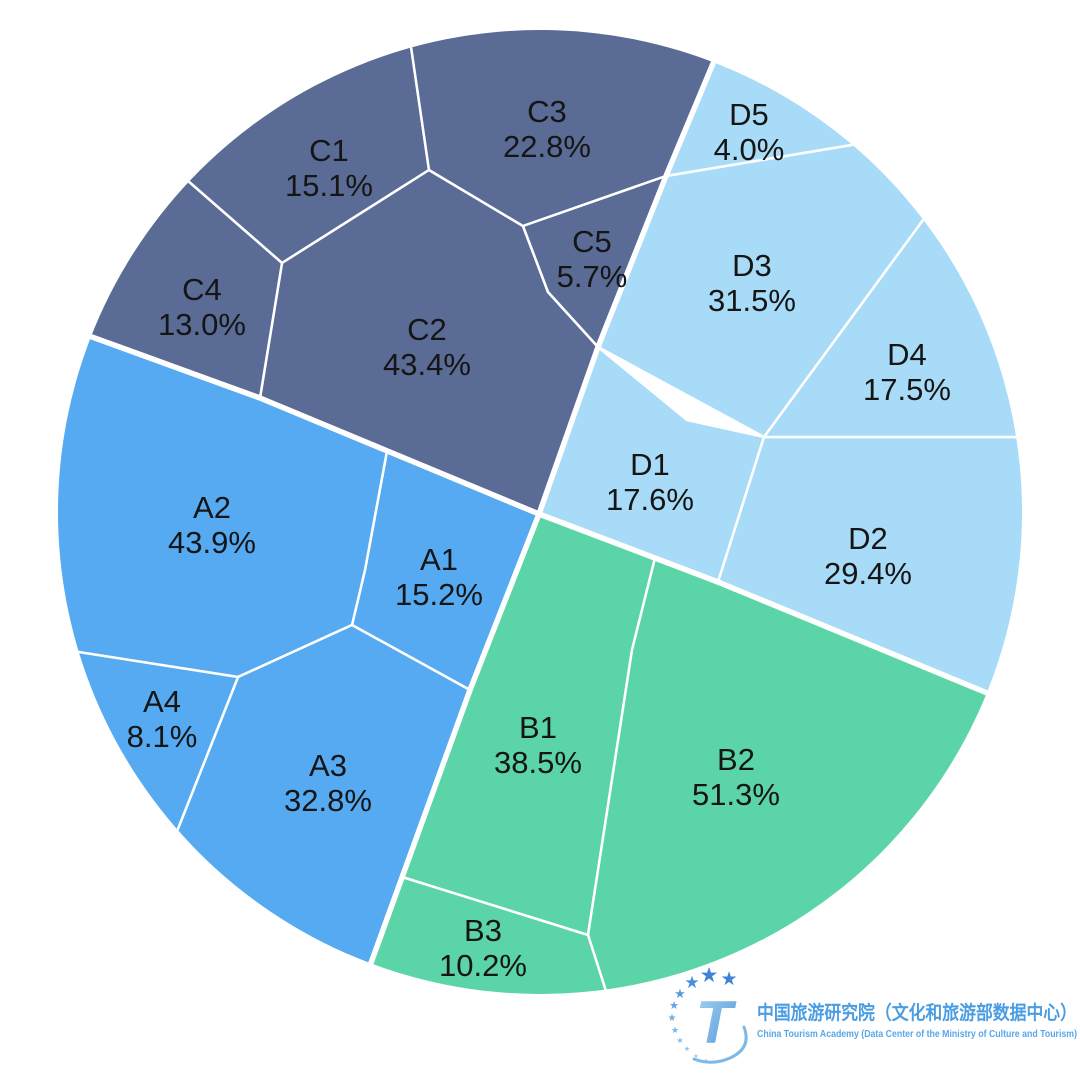  Describe the element at coordinates (720, 1044) in the screenshot. I see `logo-swoosh` at that location.